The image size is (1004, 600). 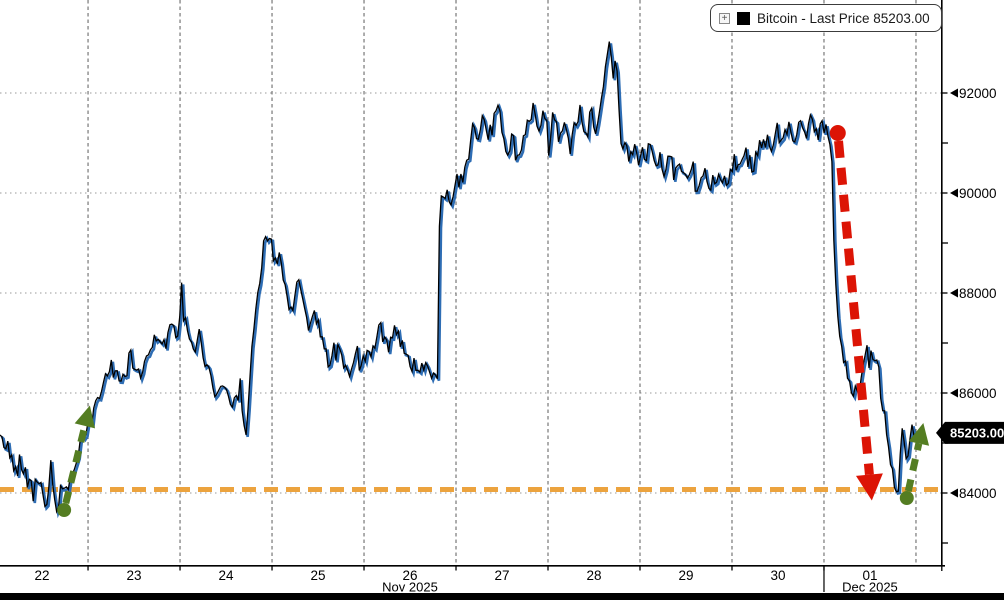 I want to click on legend-box: + Bitcoin - Last Price 85203.00, so click(x=826, y=18).